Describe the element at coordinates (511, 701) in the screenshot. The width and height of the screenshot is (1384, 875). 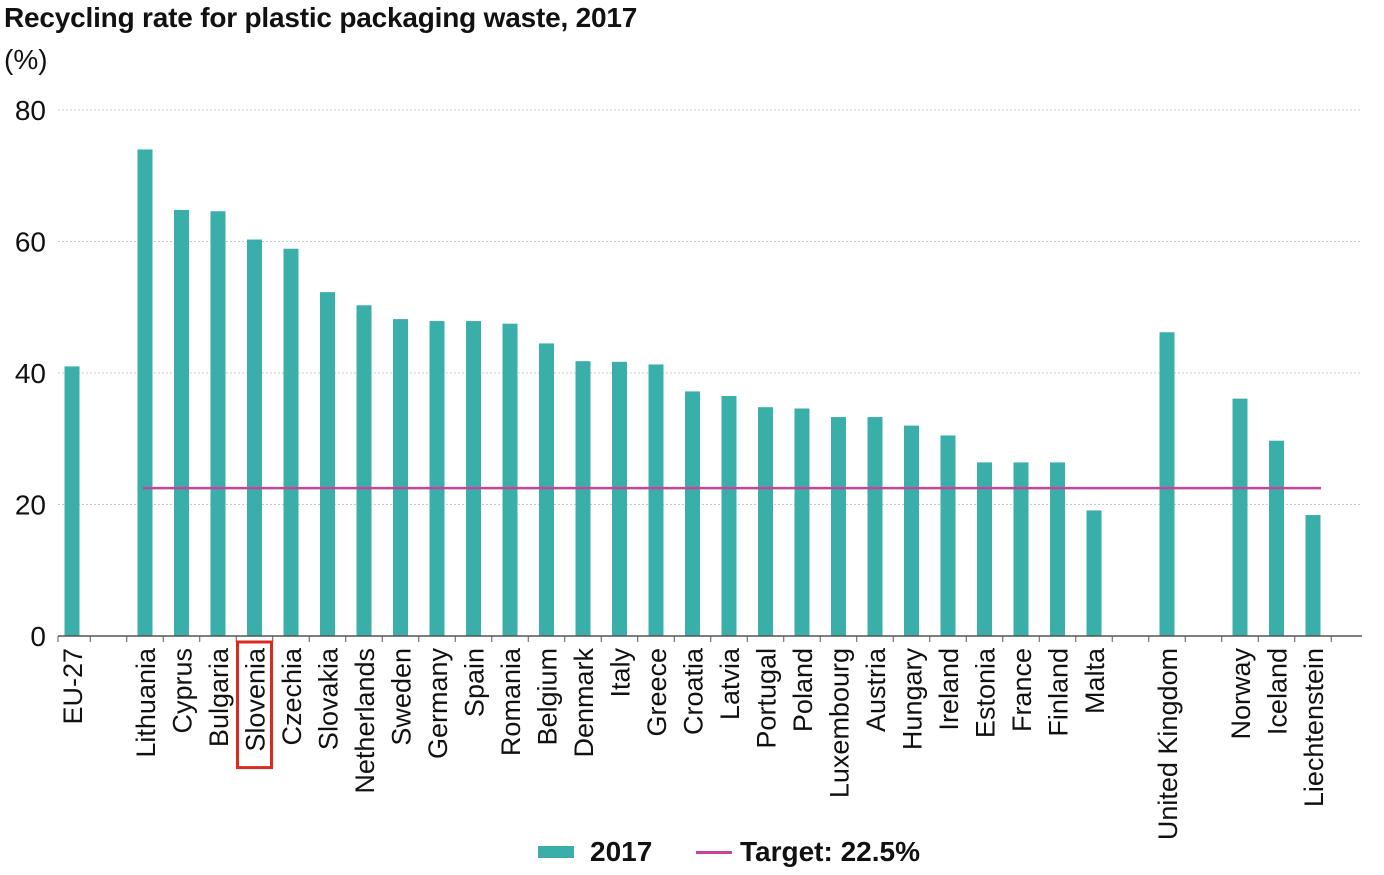
I see `x-tick-label-romania: Romania` at that location.